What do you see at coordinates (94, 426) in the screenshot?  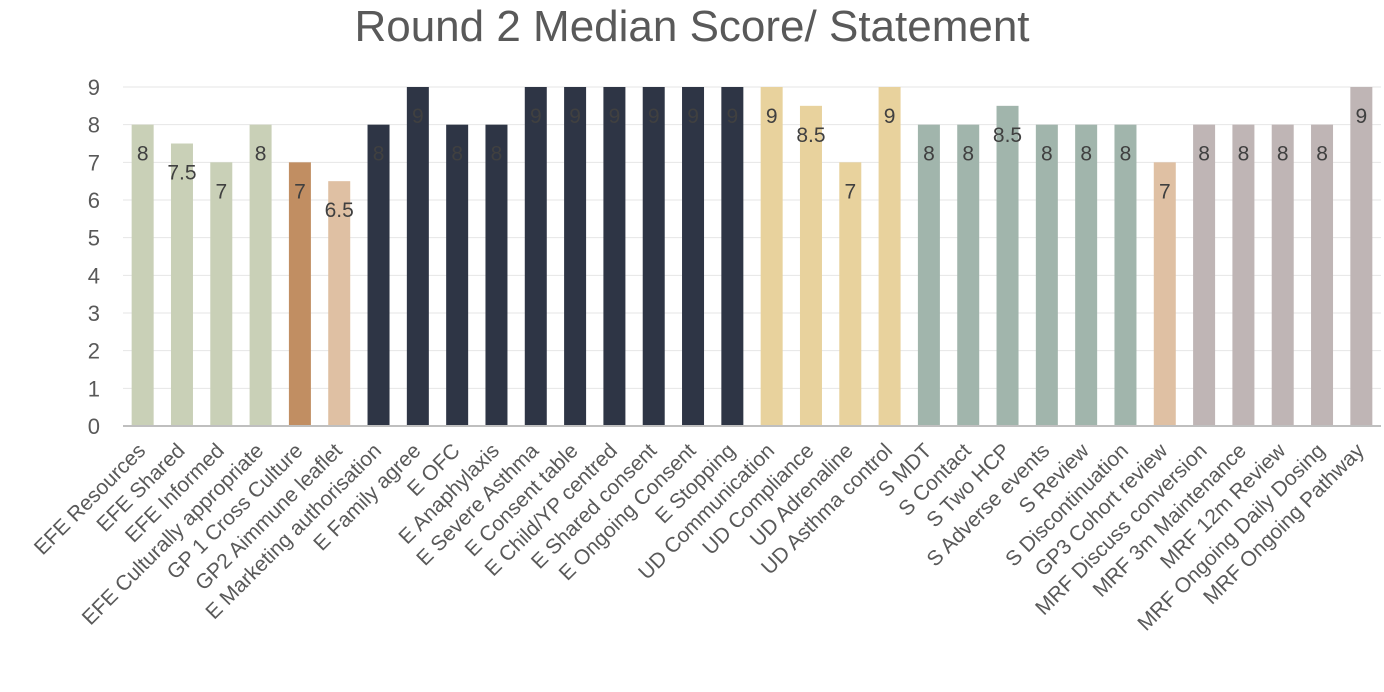 I see `y-tick-label: 0` at bounding box center [94, 426].